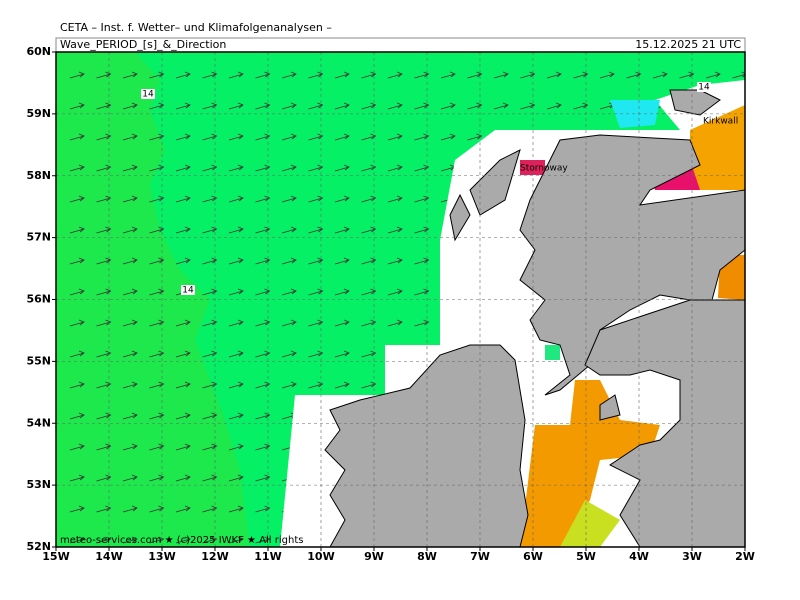 The height and width of the screenshot is (600, 800). What do you see at coordinates (38, 422) in the screenshot?
I see `y-tick-label: 54N` at bounding box center [38, 422].